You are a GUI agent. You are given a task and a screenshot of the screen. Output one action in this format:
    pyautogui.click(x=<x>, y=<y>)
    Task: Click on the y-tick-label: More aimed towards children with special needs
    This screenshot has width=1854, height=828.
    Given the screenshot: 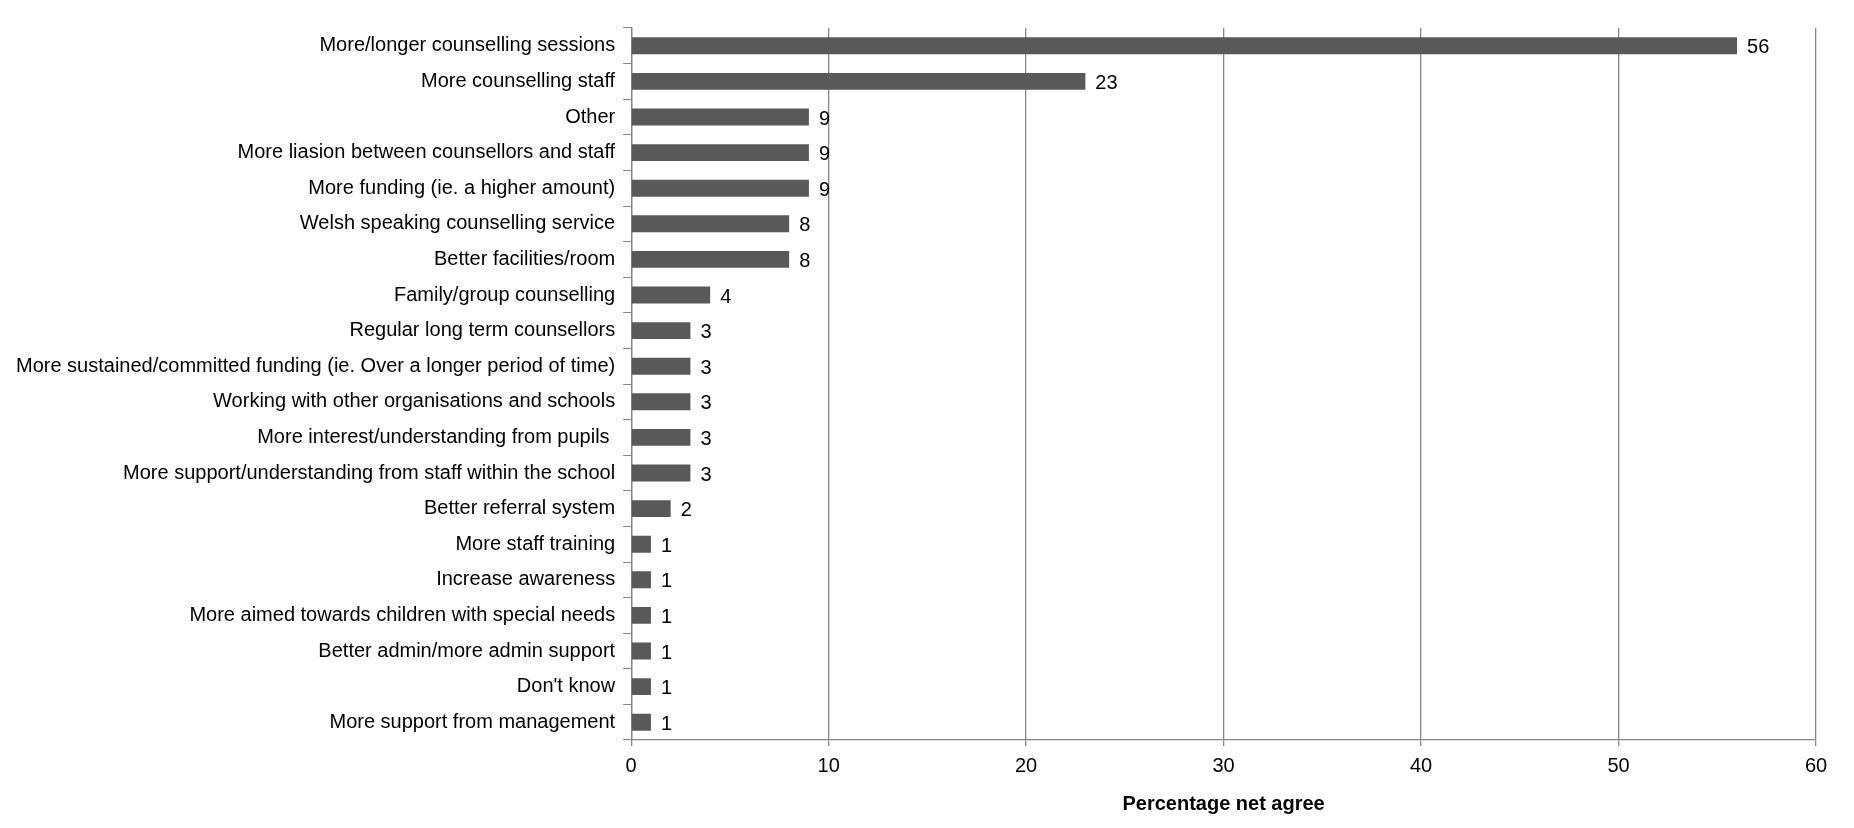 What is the action you would take?
    pyautogui.click(x=402, y=613)
    